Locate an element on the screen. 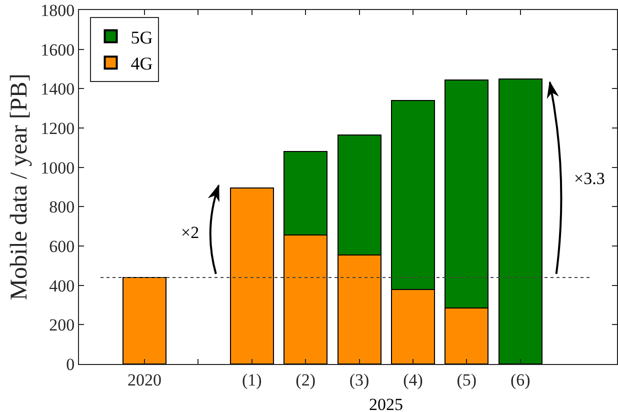  x-tick-label: (1) is located at coordinates (252, 380).